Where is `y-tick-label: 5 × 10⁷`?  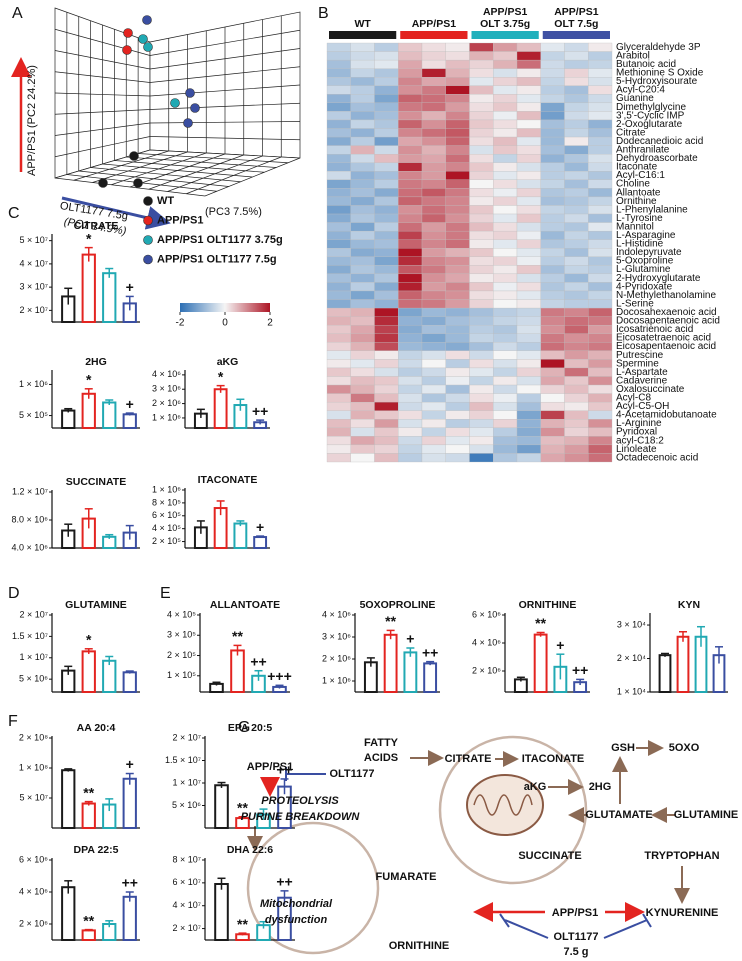
y-tick-label: 5 × 10⁷ is located at coordinates (33, 240).